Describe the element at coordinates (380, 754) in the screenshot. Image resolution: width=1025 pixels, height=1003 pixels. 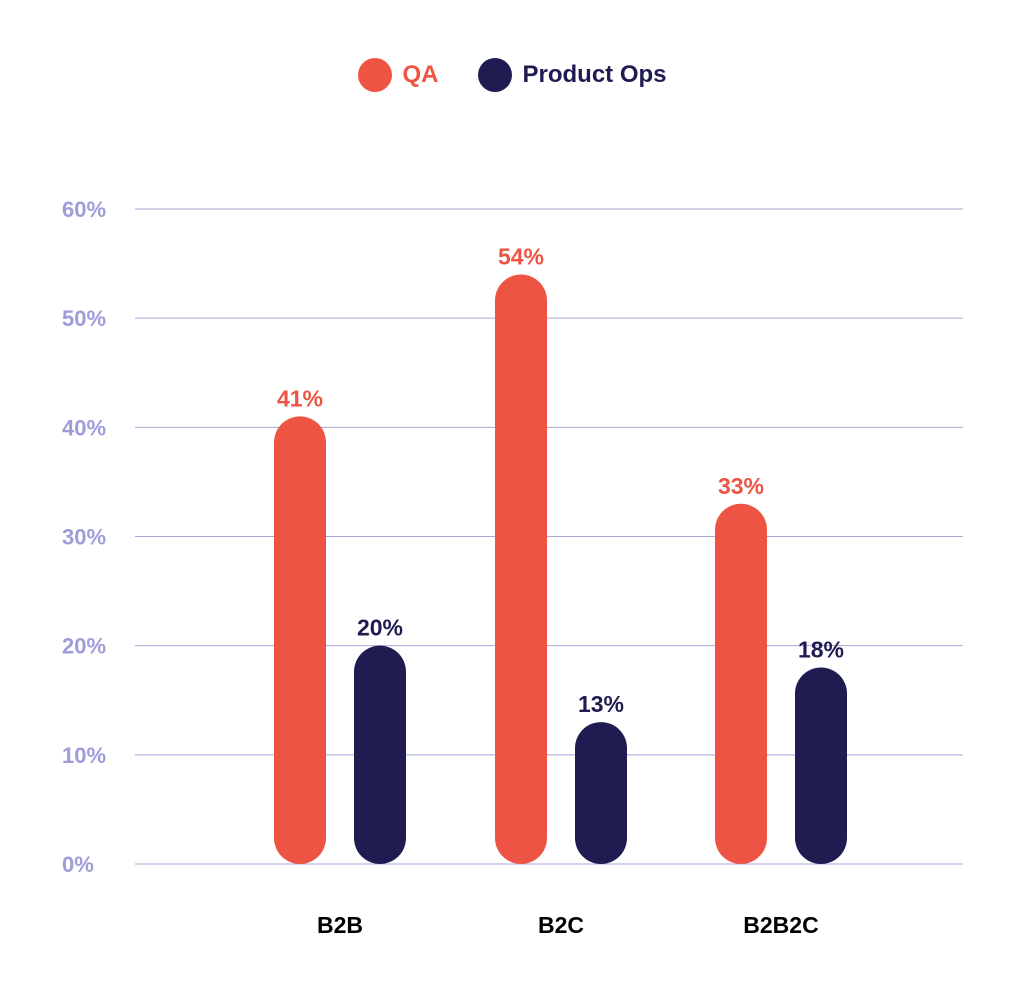
I see `bar-product-ops-b2b` at that location.